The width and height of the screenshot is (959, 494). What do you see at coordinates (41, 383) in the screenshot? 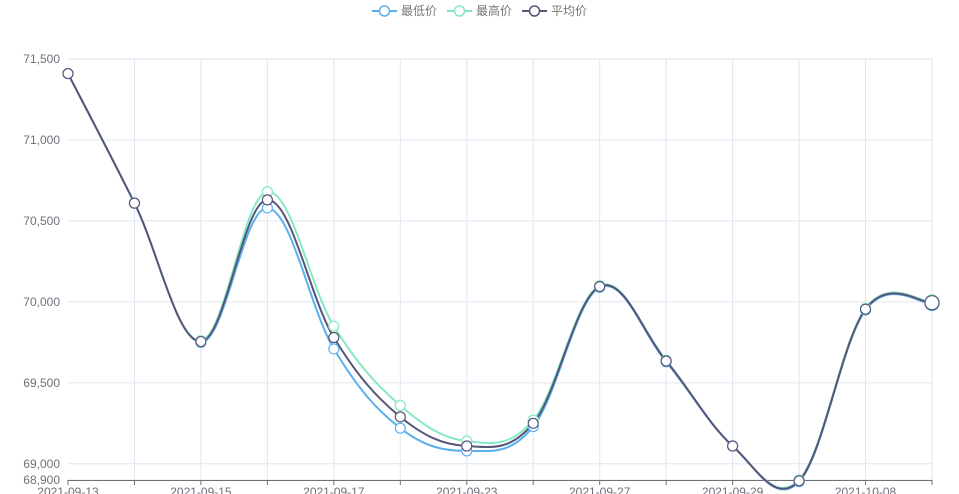
I see `y-tick-label: 69,500` at bounding box center [41, 383].